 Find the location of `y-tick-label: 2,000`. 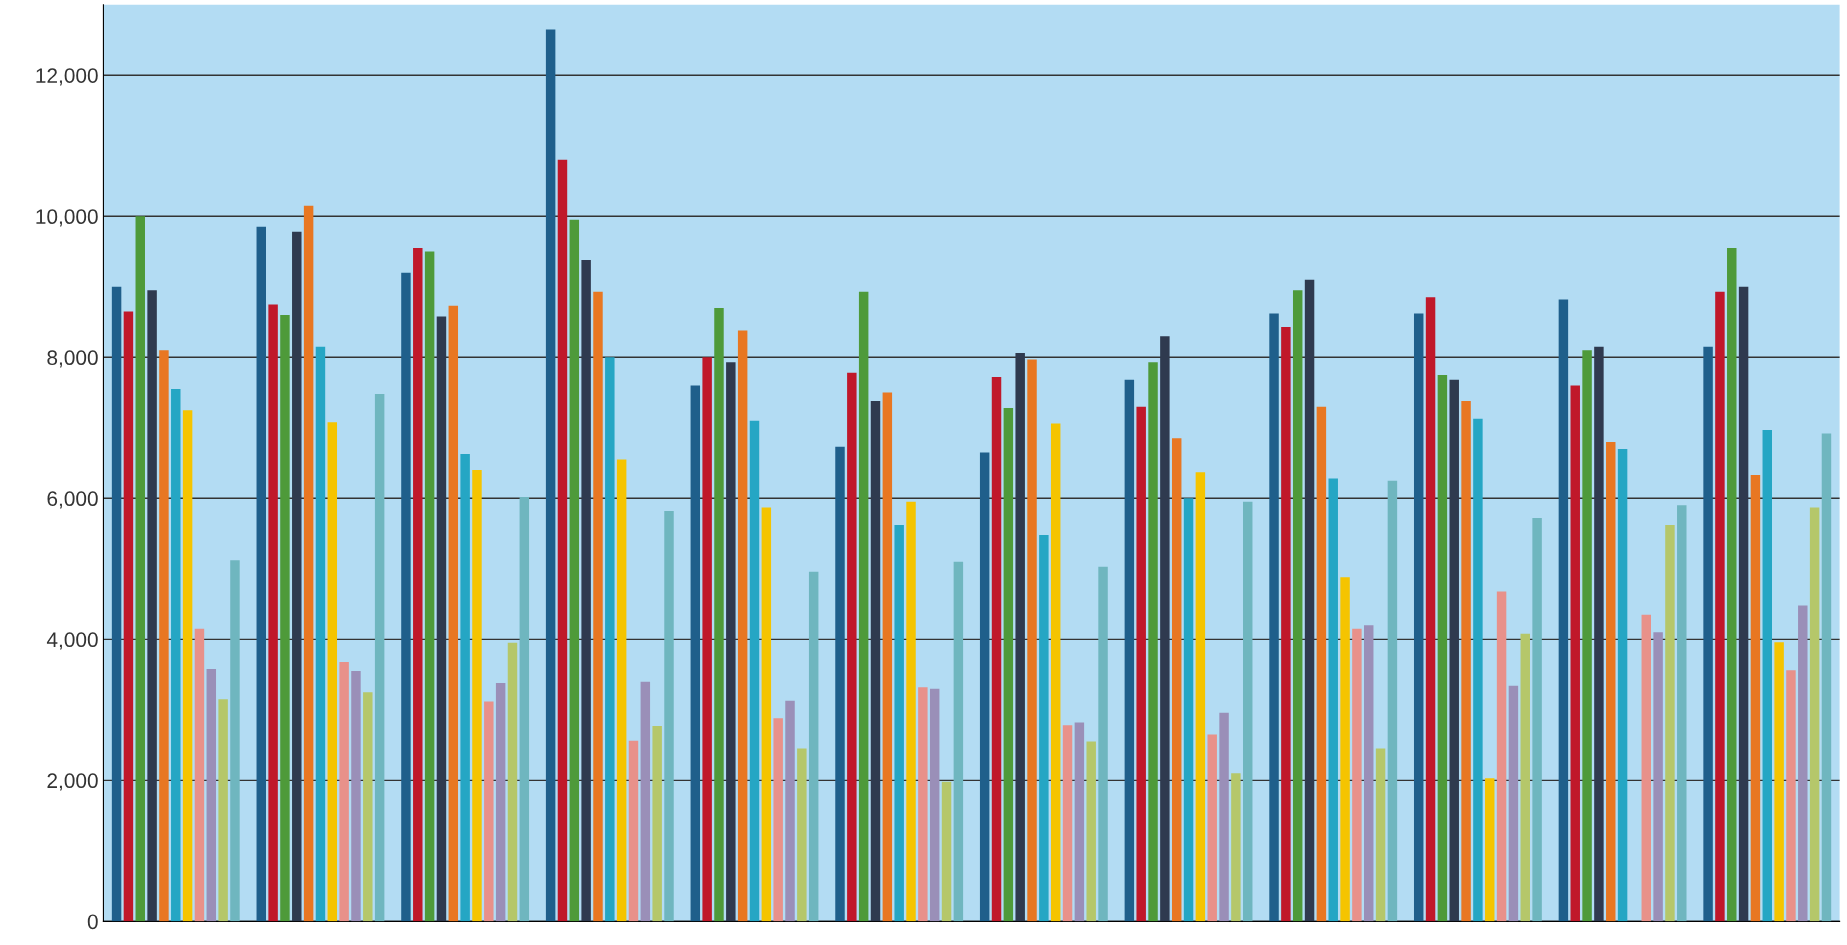

y-tick-label: 2,000 is located at coordinates (72, 782).